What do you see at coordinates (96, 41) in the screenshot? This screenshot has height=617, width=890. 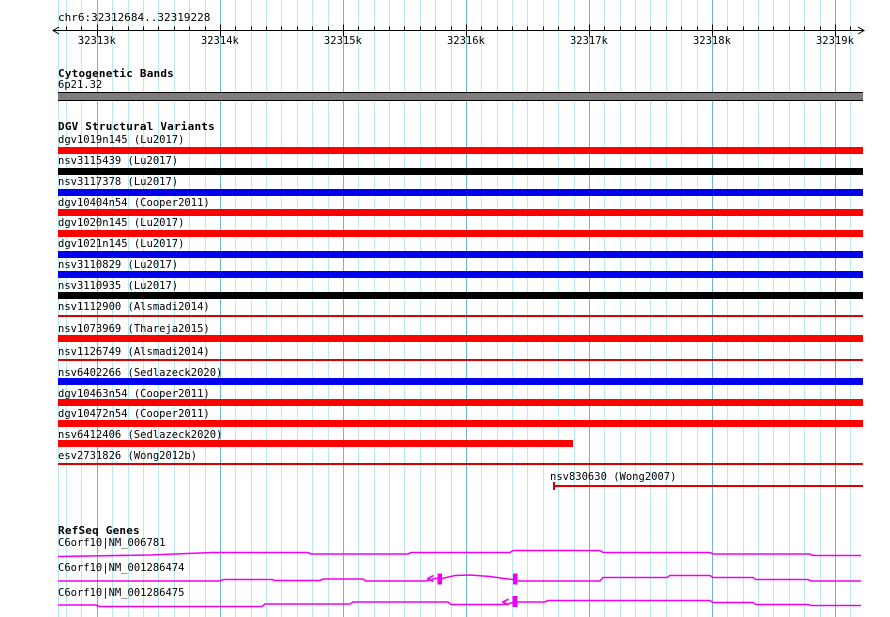 I see `ruler-tick-label: 32313k` at bounding box center [96, 41].